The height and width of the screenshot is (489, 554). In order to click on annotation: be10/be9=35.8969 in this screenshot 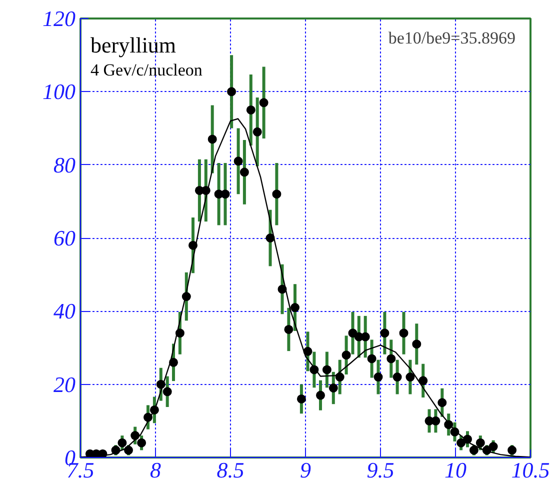, I will do `click(452, 38)`.